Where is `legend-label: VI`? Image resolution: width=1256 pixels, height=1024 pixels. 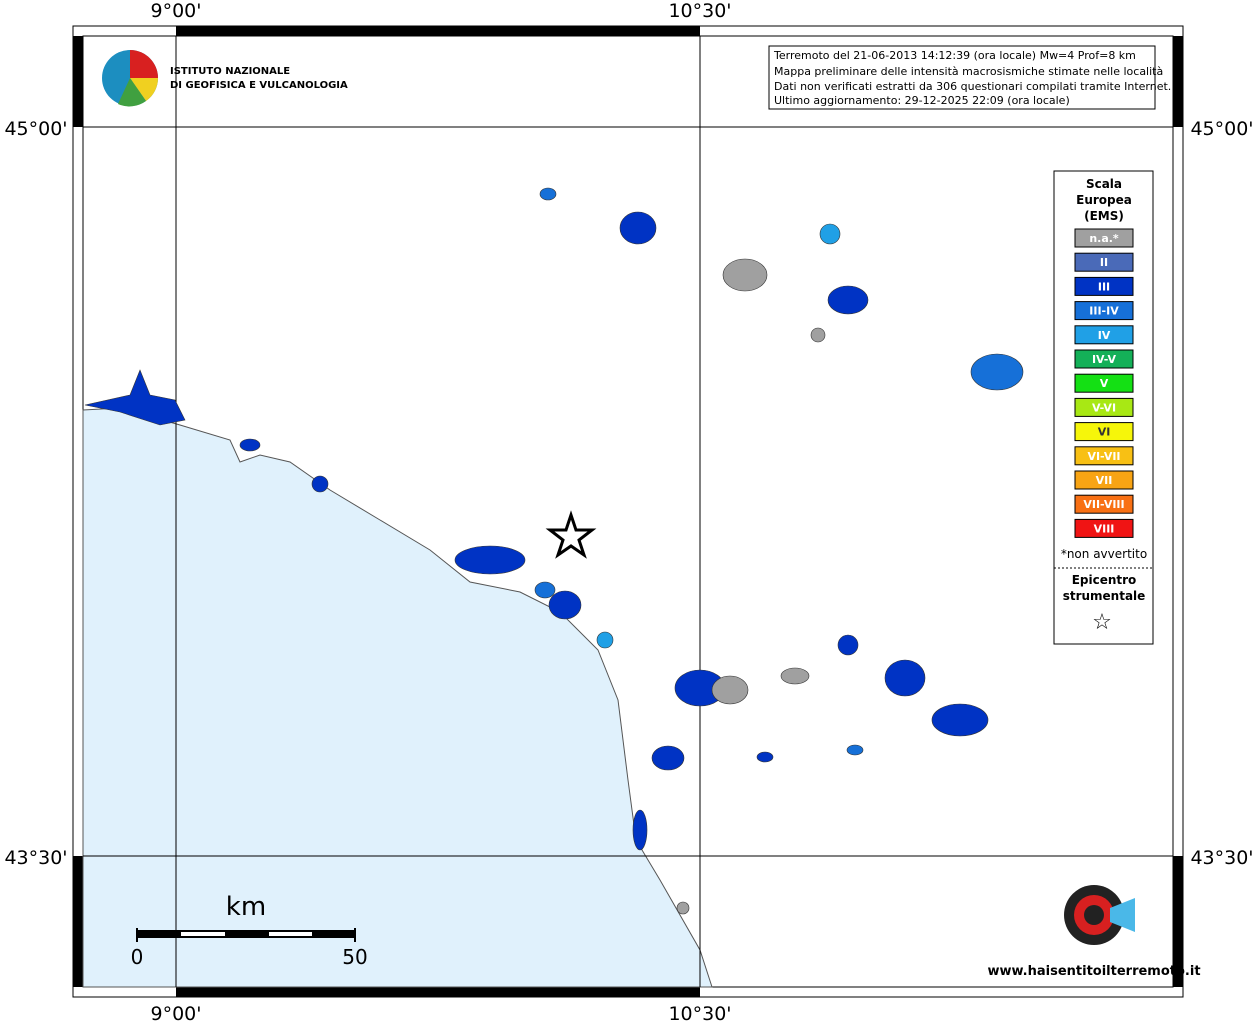
legend-label: VI is located at coordinates (1104, 432).